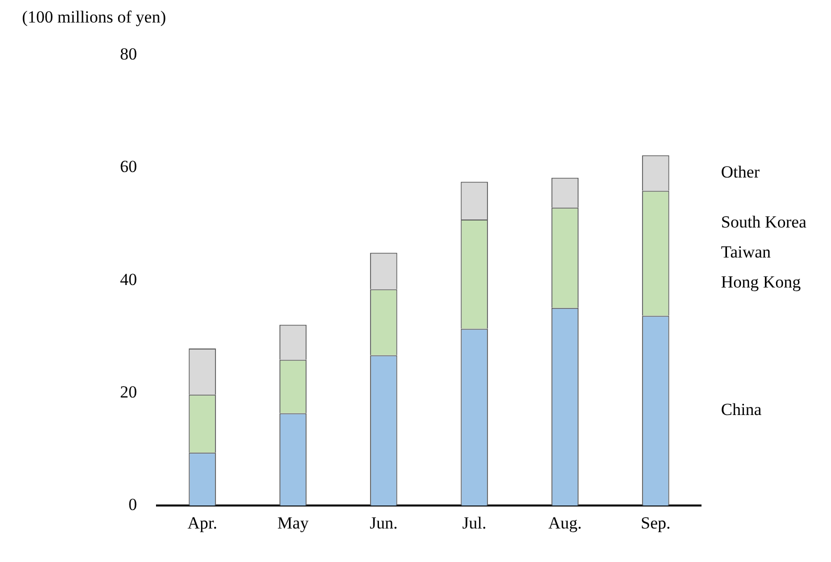  I want to click on text: China, so click(741, 410).